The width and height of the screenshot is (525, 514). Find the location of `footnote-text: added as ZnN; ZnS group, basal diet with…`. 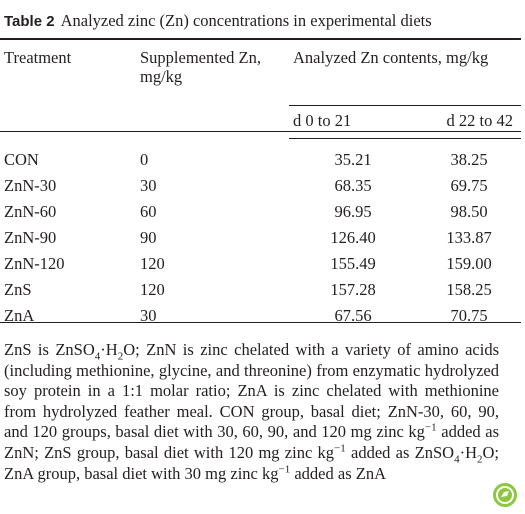

footnote-text: added as ZnN; ZnS group, basal diet with… is located at coordinates (251, 442).